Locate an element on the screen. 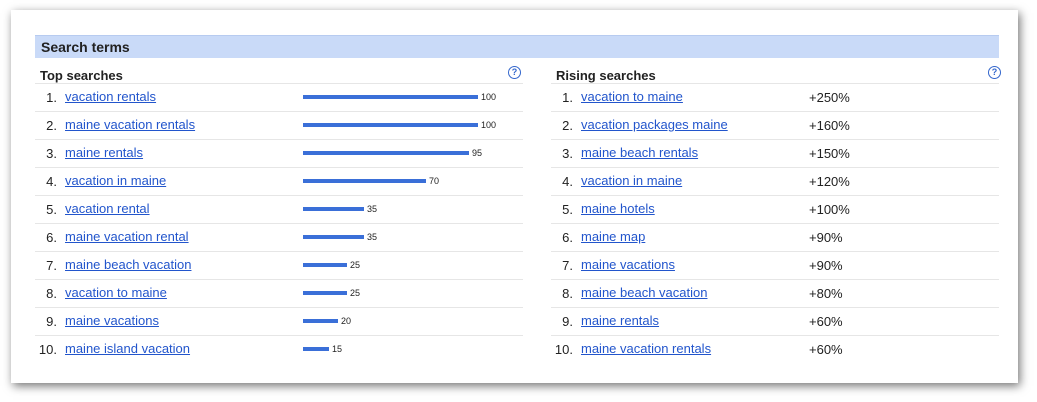 The width and height of the screenshot is (1037, 402). list-item: 10. maine vacation rentals +60% is located at coordinates (775, 349).